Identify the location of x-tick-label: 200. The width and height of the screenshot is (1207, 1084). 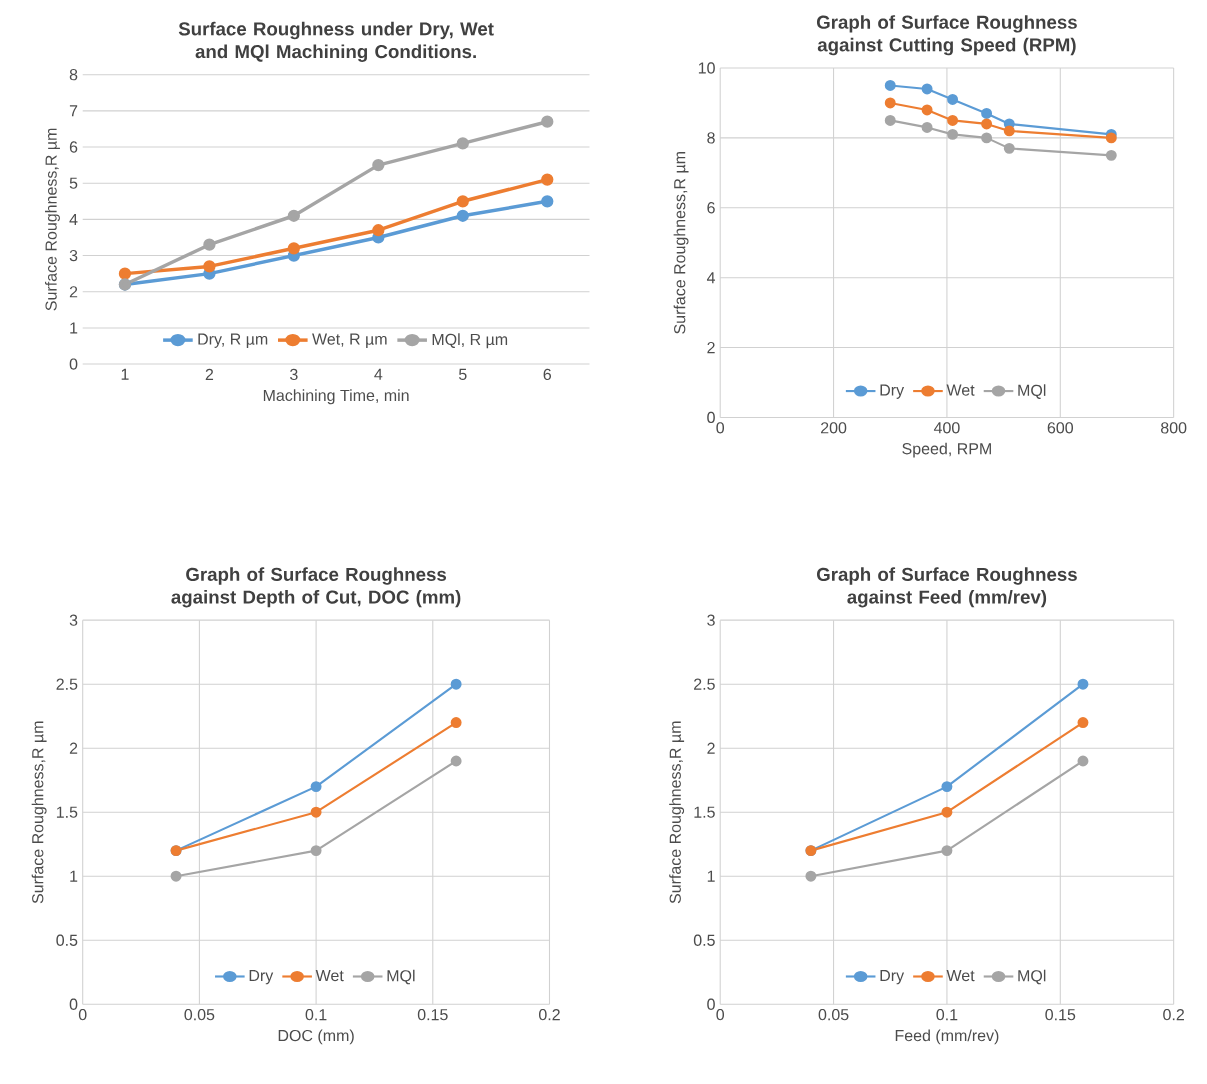
(834, 428).